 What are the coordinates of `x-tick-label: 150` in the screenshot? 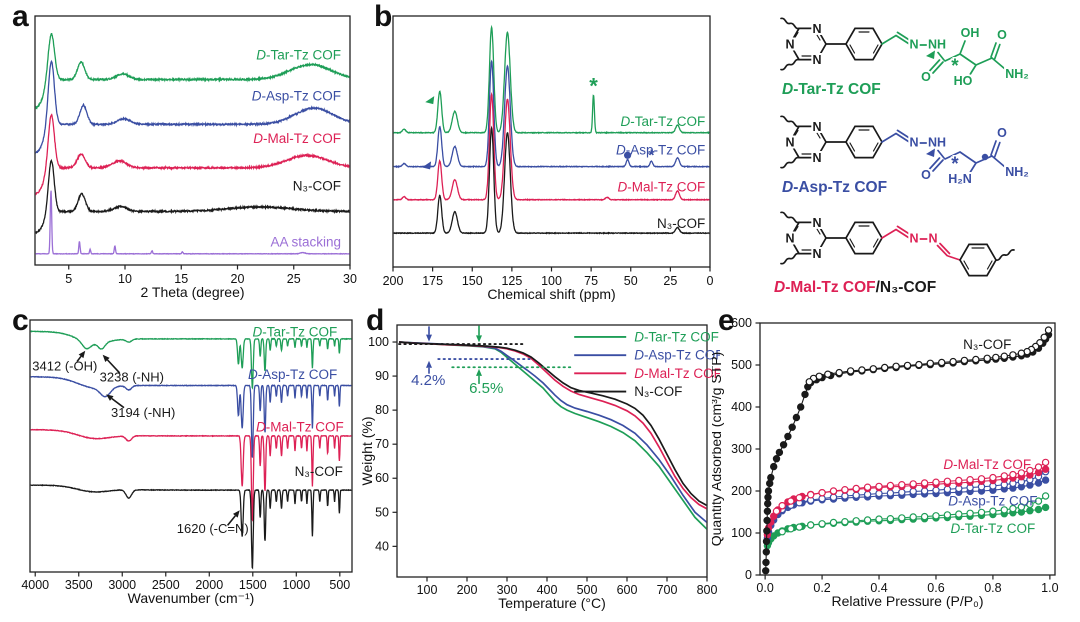 It's located at (472, 281).